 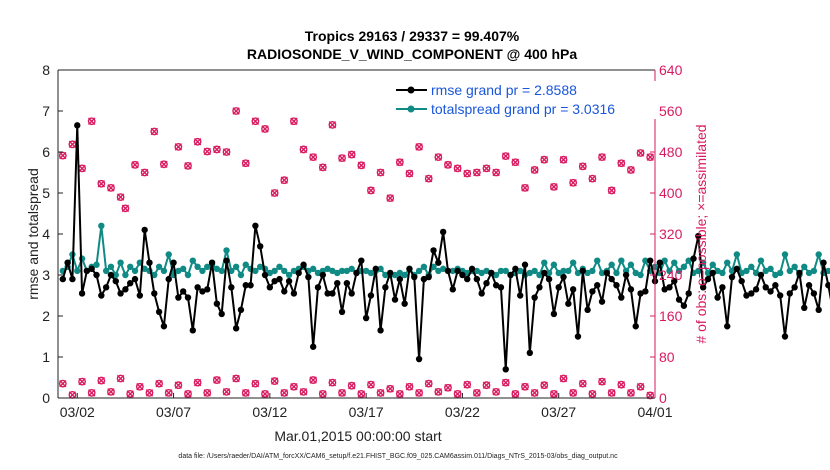 I want to click on y-right-tick-label: 80, so click(x=667, y=357).